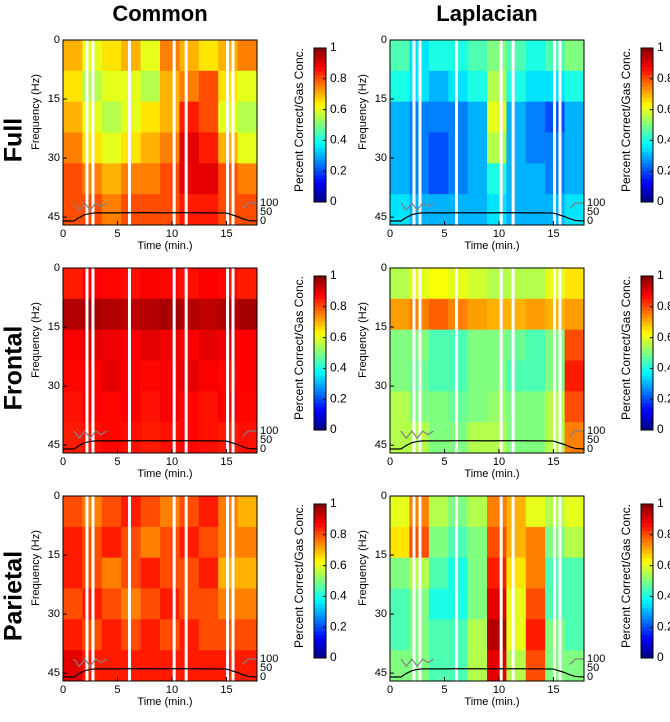  What do you see at coordinates (381, 445) in the screenshot?
I see `y-tick-label: 45` at bounding box center [381, 445].